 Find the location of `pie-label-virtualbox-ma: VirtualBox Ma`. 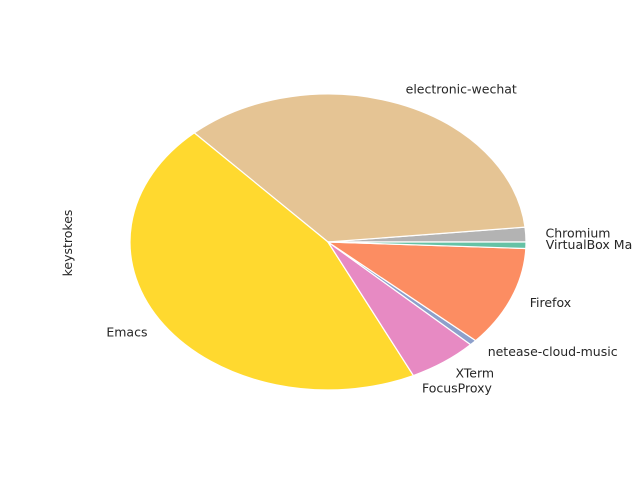

pie-label-virtualbox-ma: VirtualBox Ma is located at coordinates (589, 244).